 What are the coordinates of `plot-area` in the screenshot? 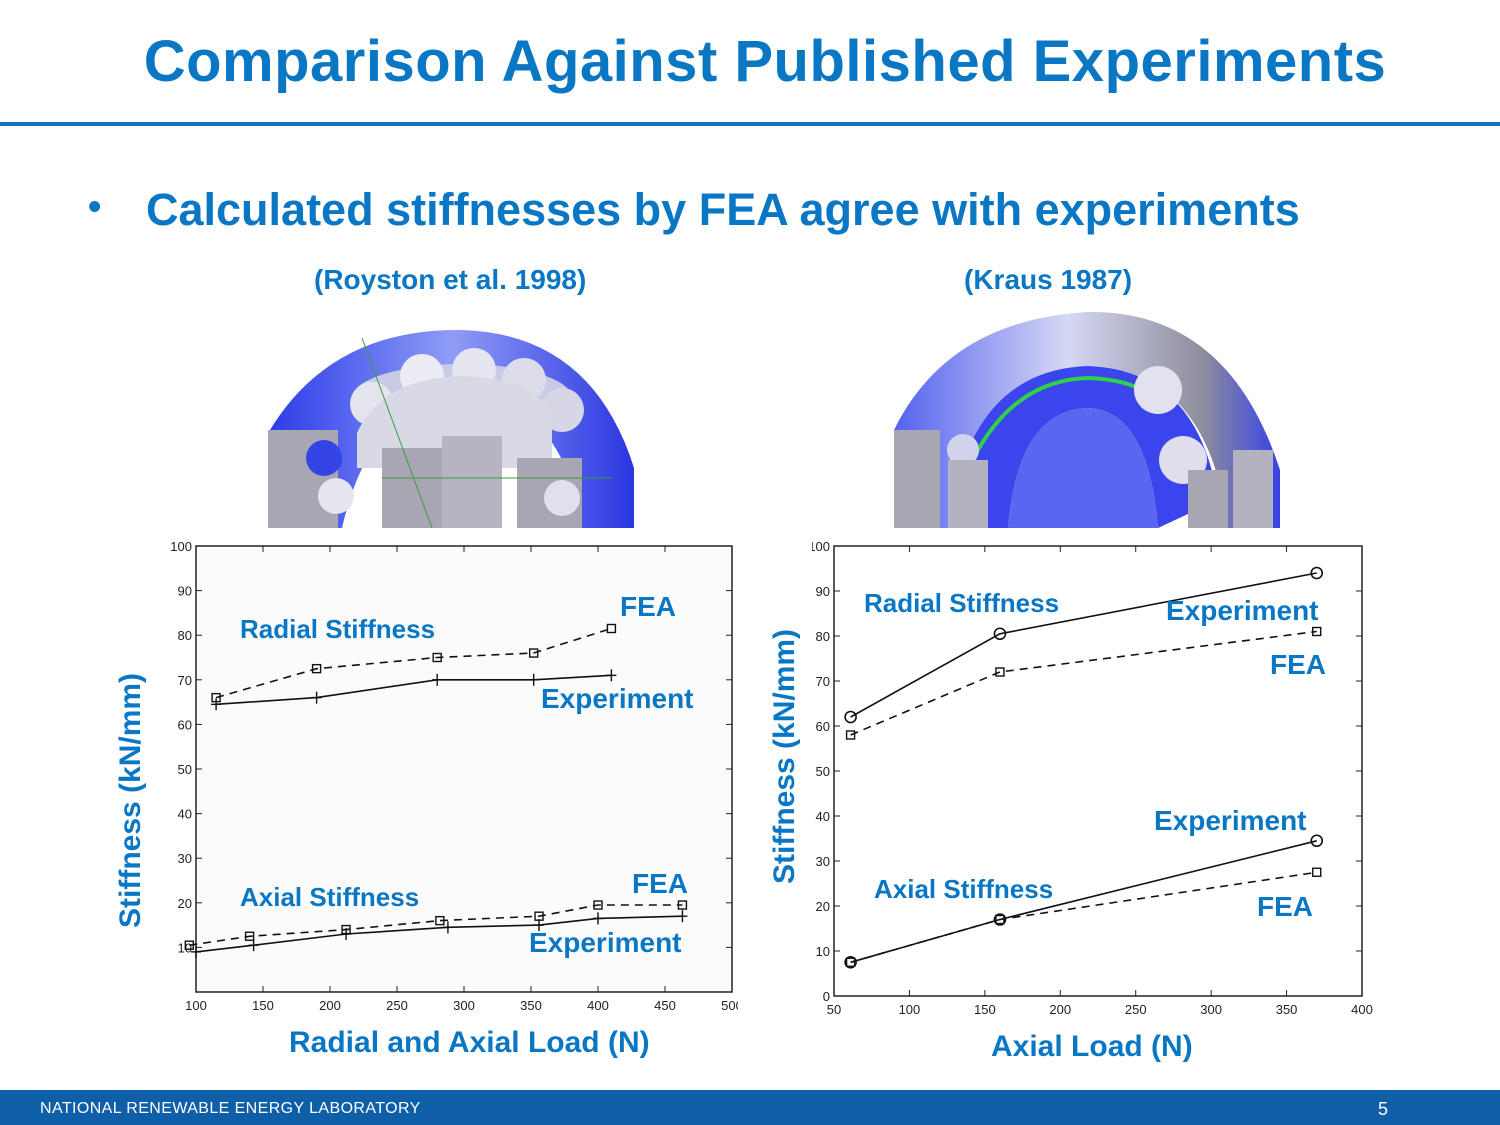 It's located at (1098, 771).